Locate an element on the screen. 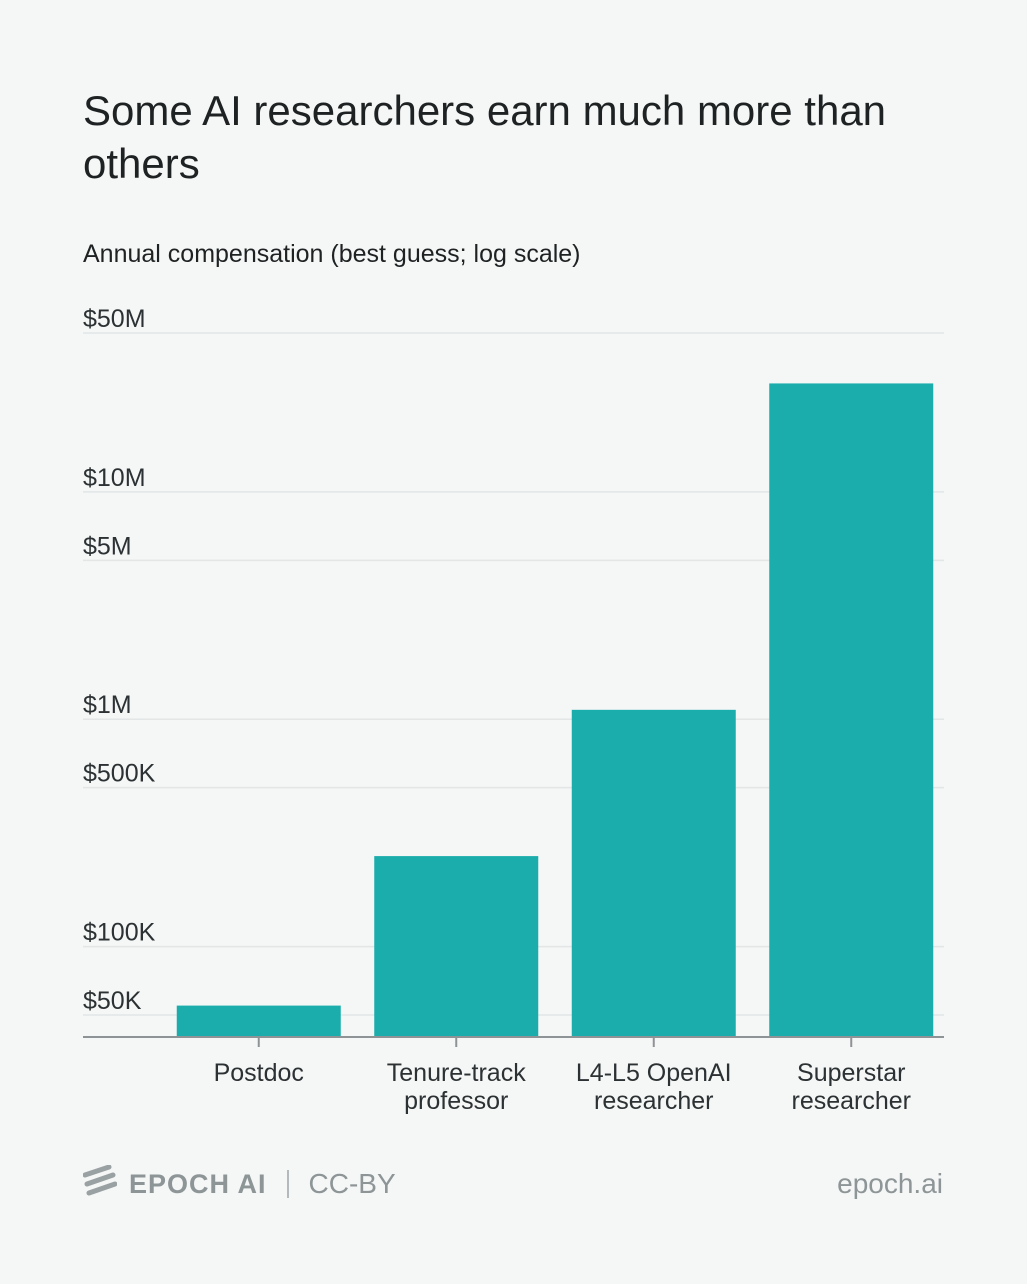 The width and height of the screenshot is (1027, 1284). x-tick-label: Postdoc is located at coordinates (259, 1073).